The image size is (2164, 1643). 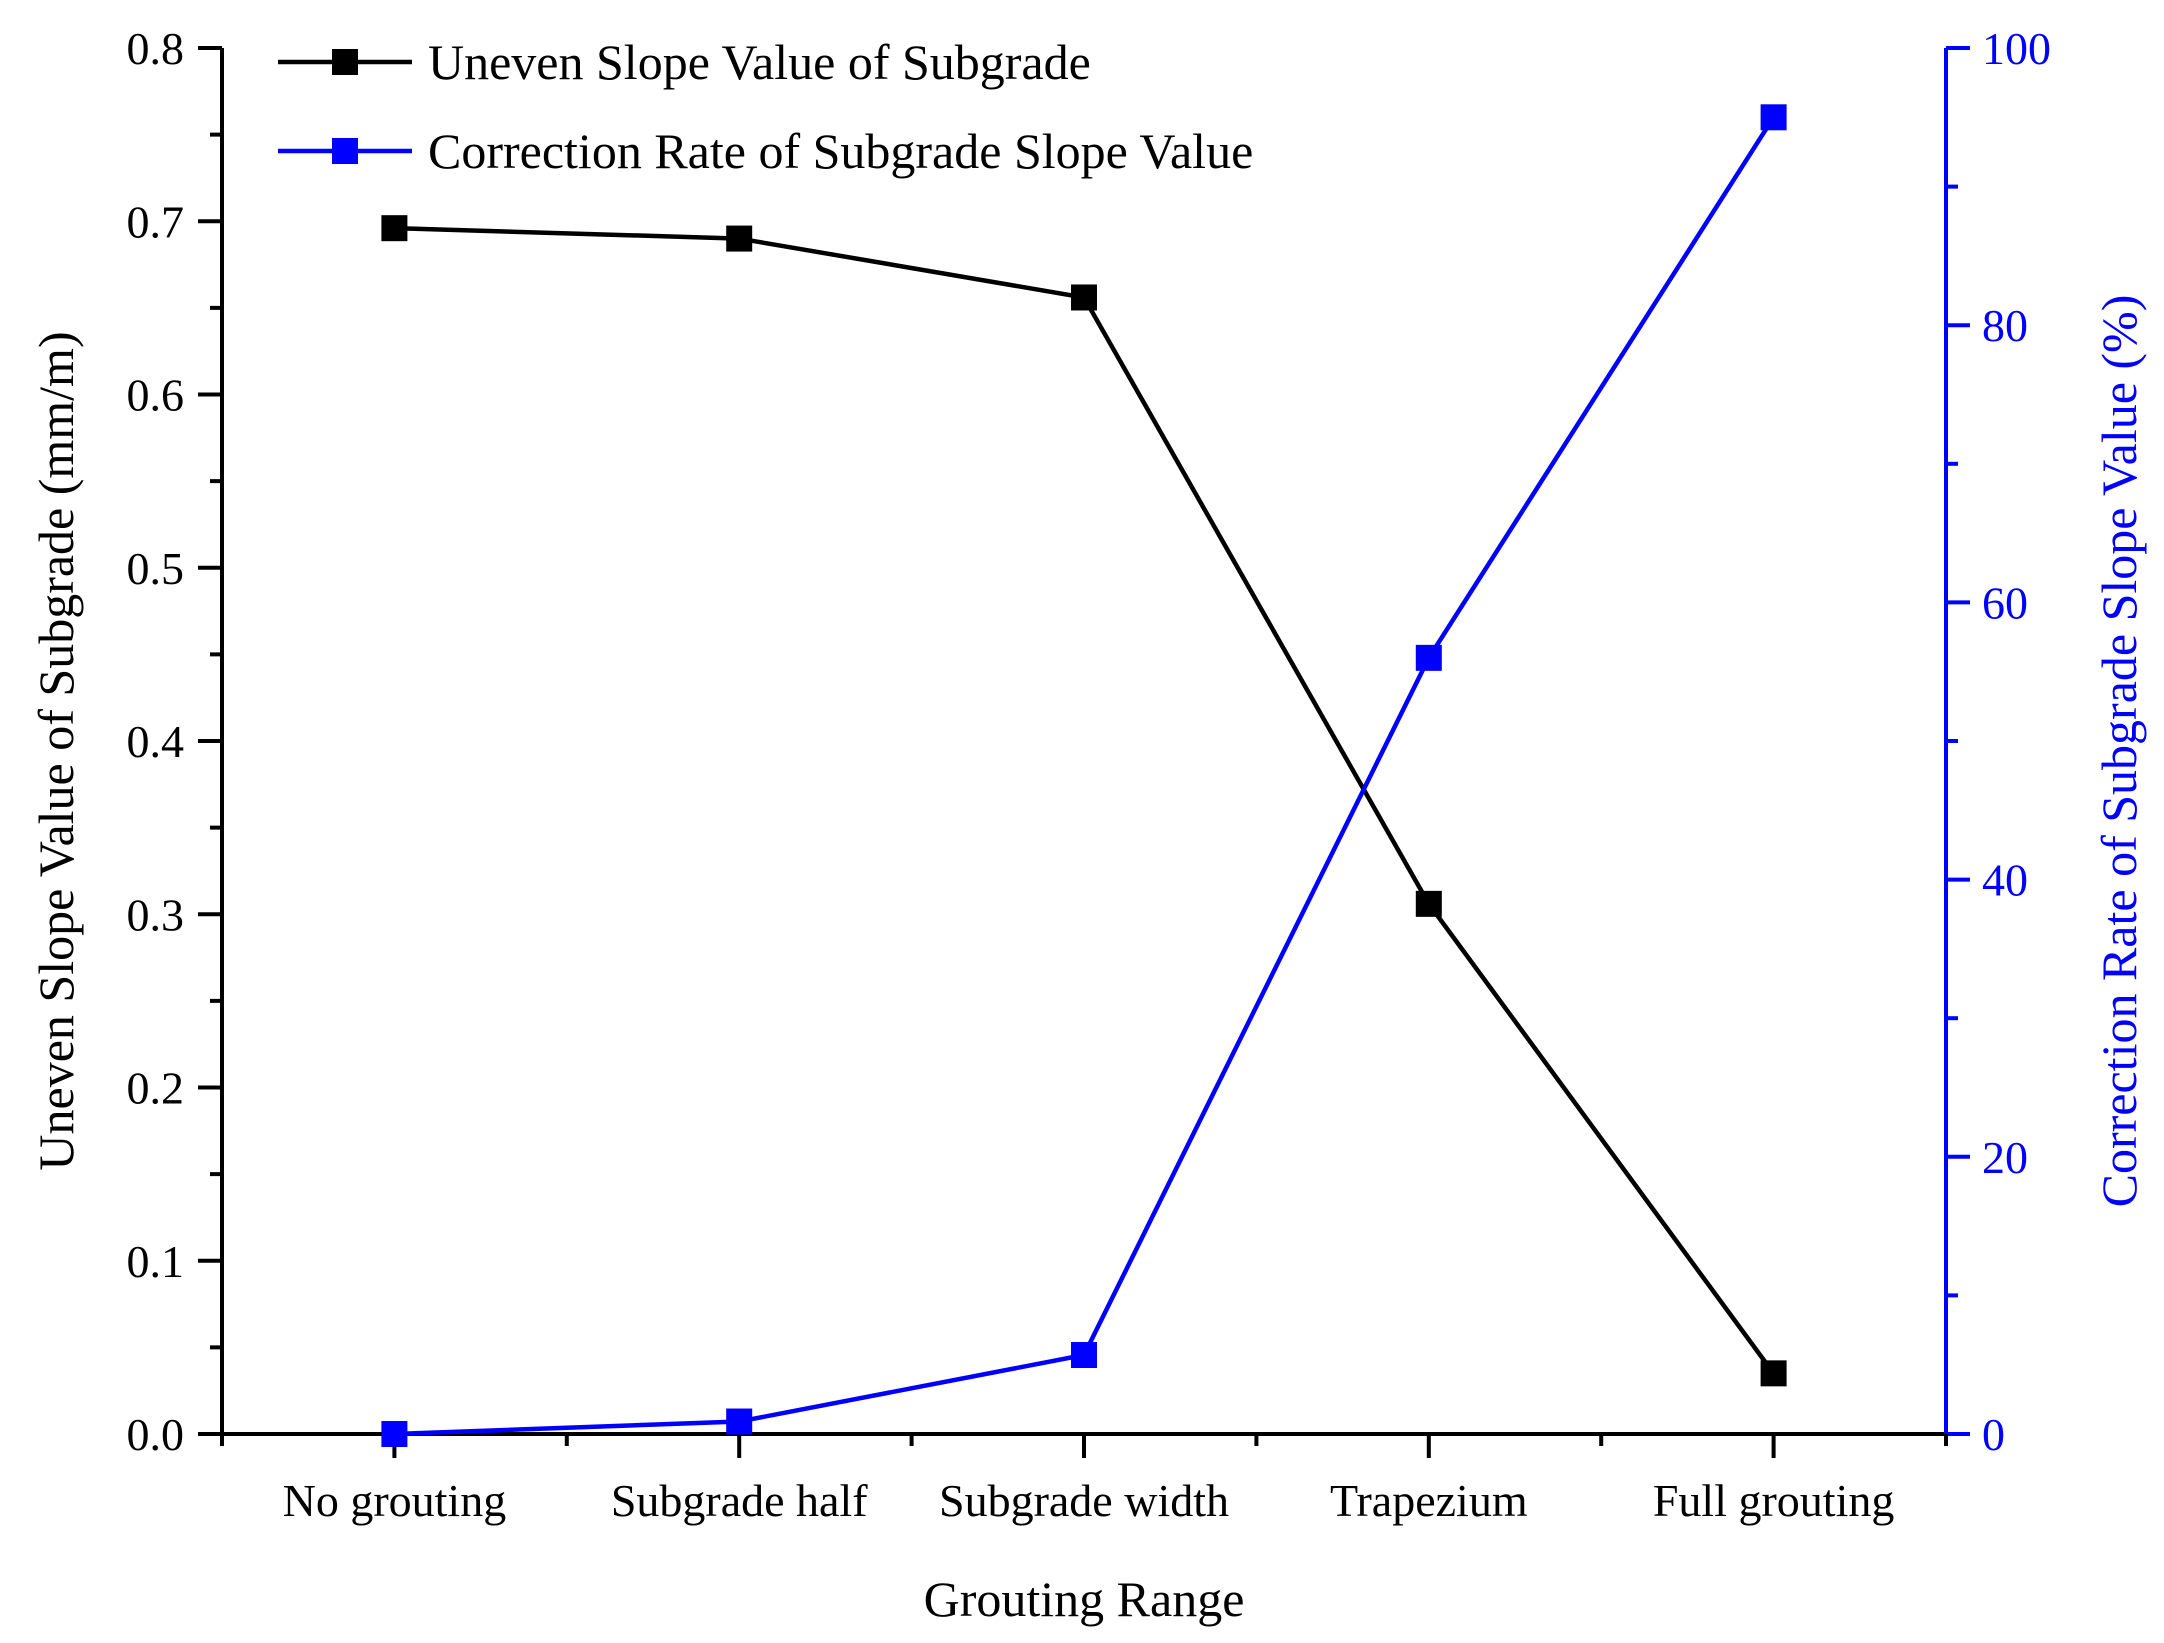 What do you see at coordinates (739, 1500) in the screenshot?
I see `x-category-label: Subgrade half` at bounding box center [739, 1500].